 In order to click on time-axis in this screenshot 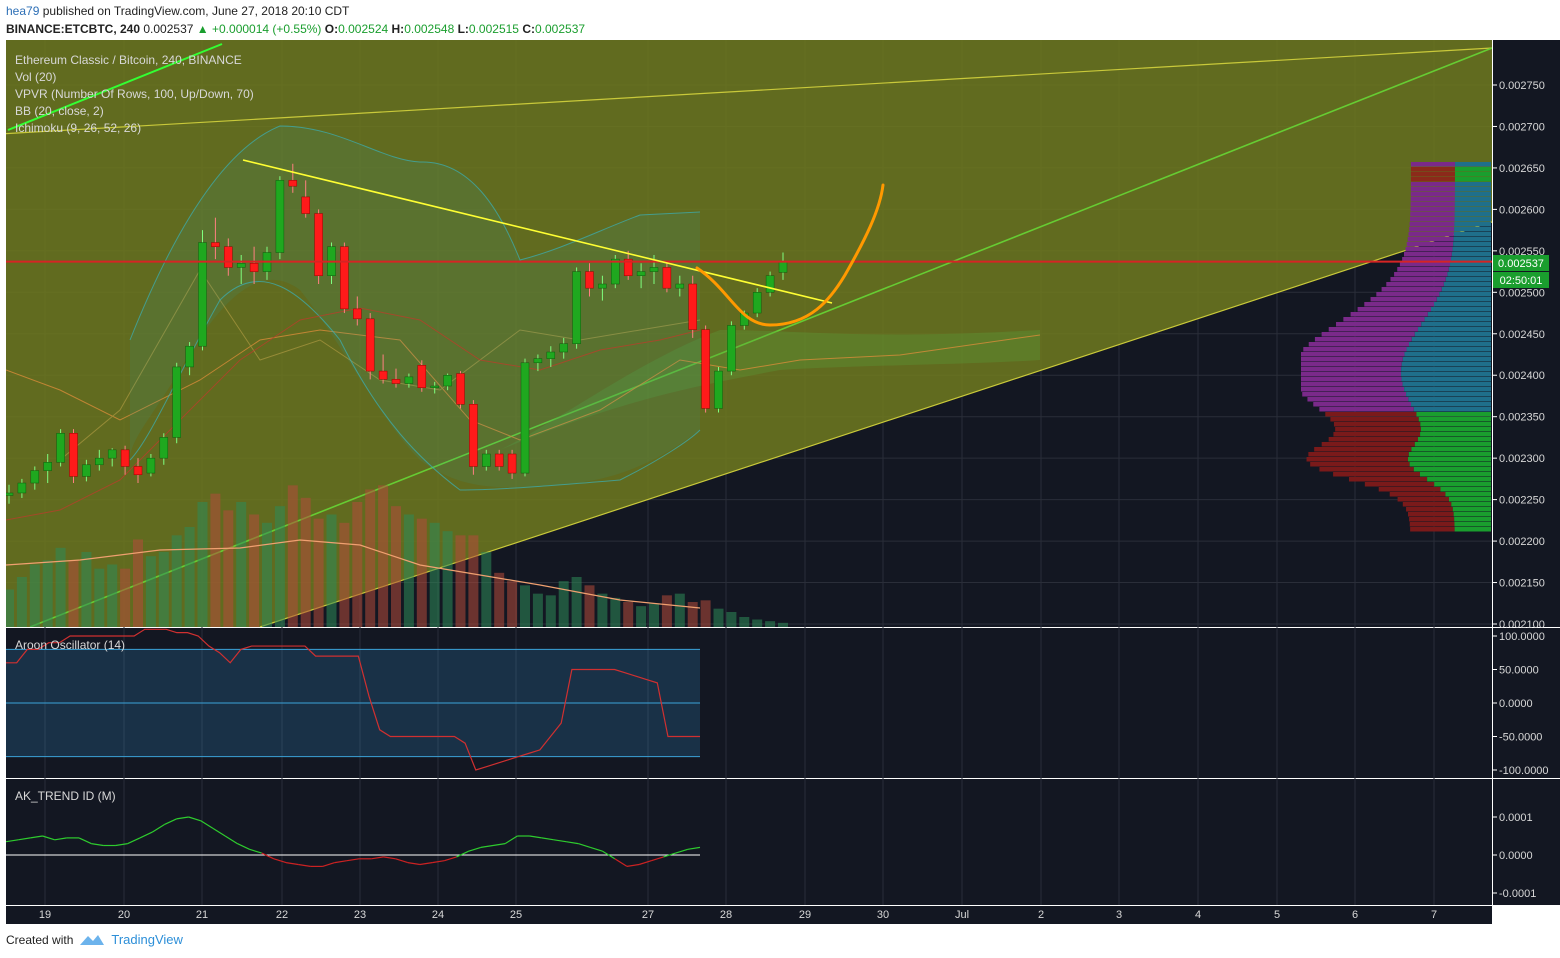, I will do `click(749, 915)`.